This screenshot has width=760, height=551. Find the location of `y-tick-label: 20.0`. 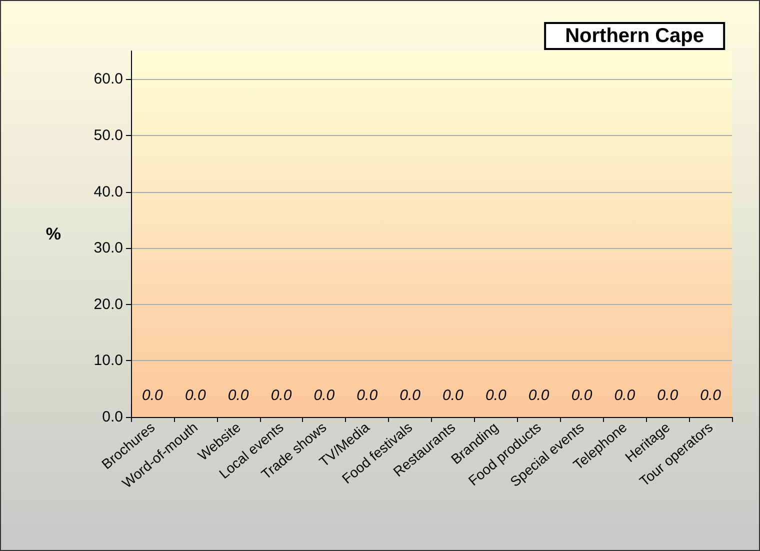

y-tick-label: 20.0 is located at coordinates (108, 304).